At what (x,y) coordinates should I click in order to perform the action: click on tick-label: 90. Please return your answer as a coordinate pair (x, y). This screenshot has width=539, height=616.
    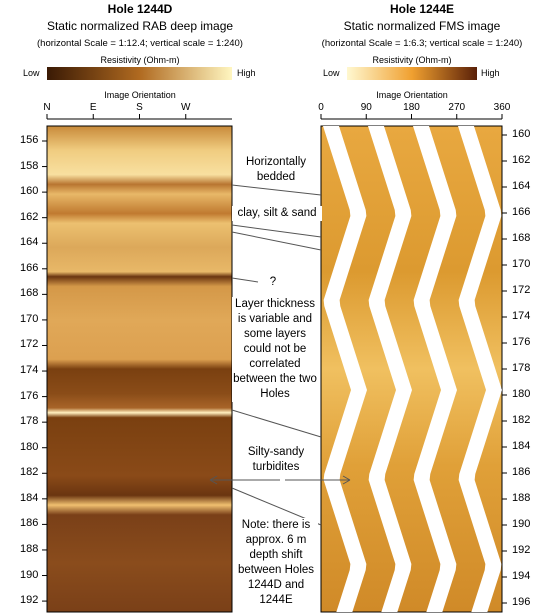
    Looking at the image, I should click on (366, 107).